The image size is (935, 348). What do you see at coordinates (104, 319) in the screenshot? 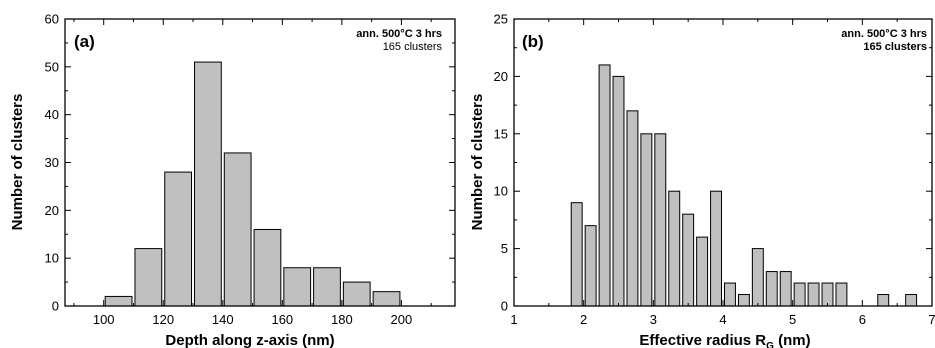
I see `panel-a-x-tick-label: 100` at bounding box center [104, 319].